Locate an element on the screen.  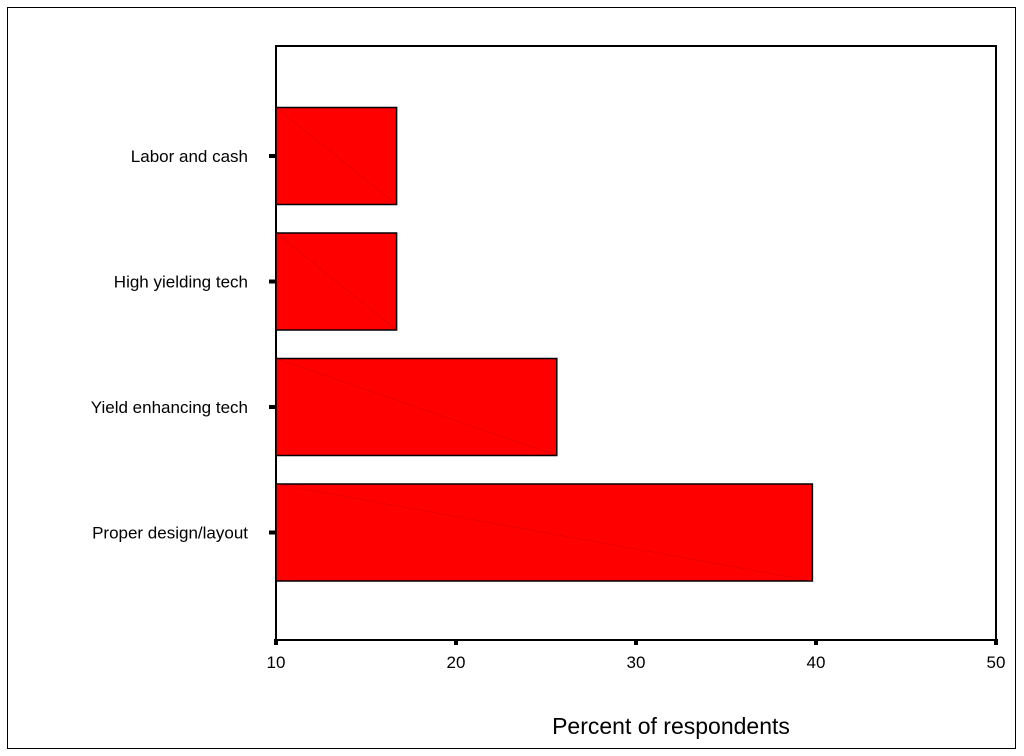
y-tick-label: Proper design/layout is located at coordinates (170, 533).